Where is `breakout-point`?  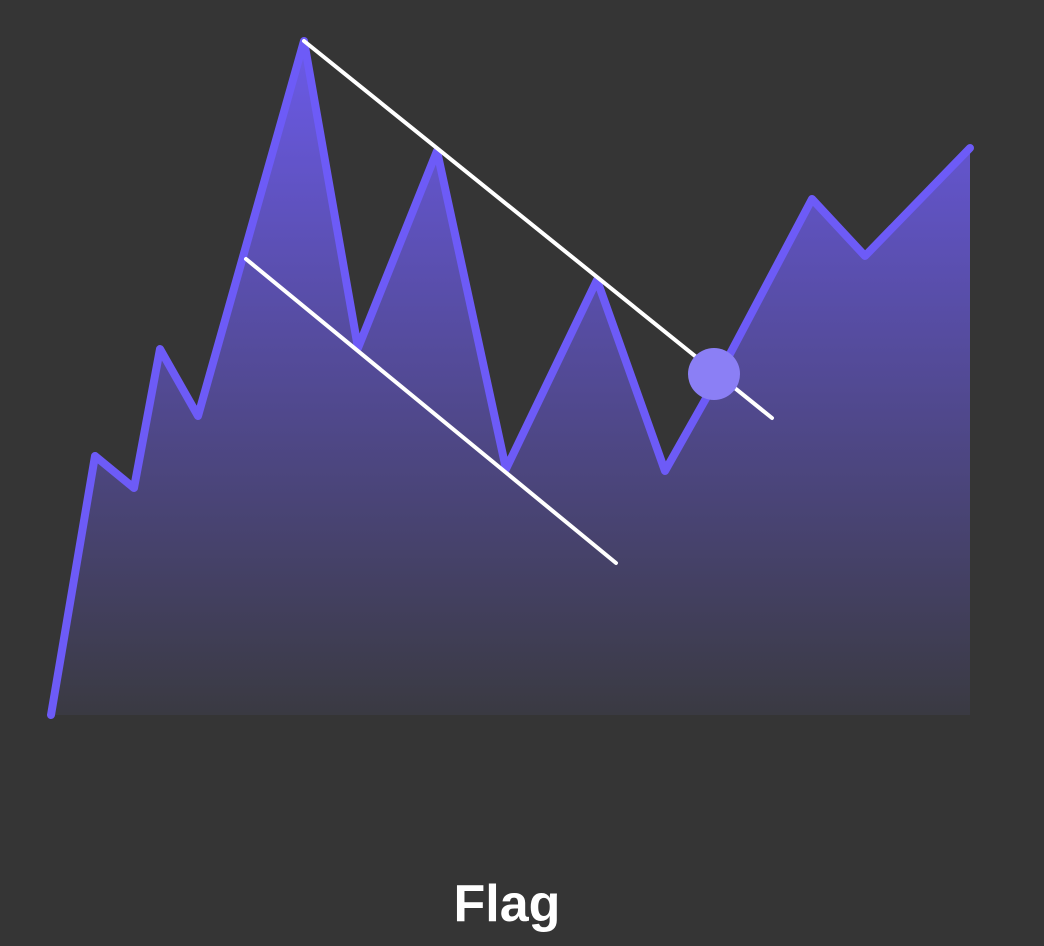 breakout-point is located at coordinates (714, 374).